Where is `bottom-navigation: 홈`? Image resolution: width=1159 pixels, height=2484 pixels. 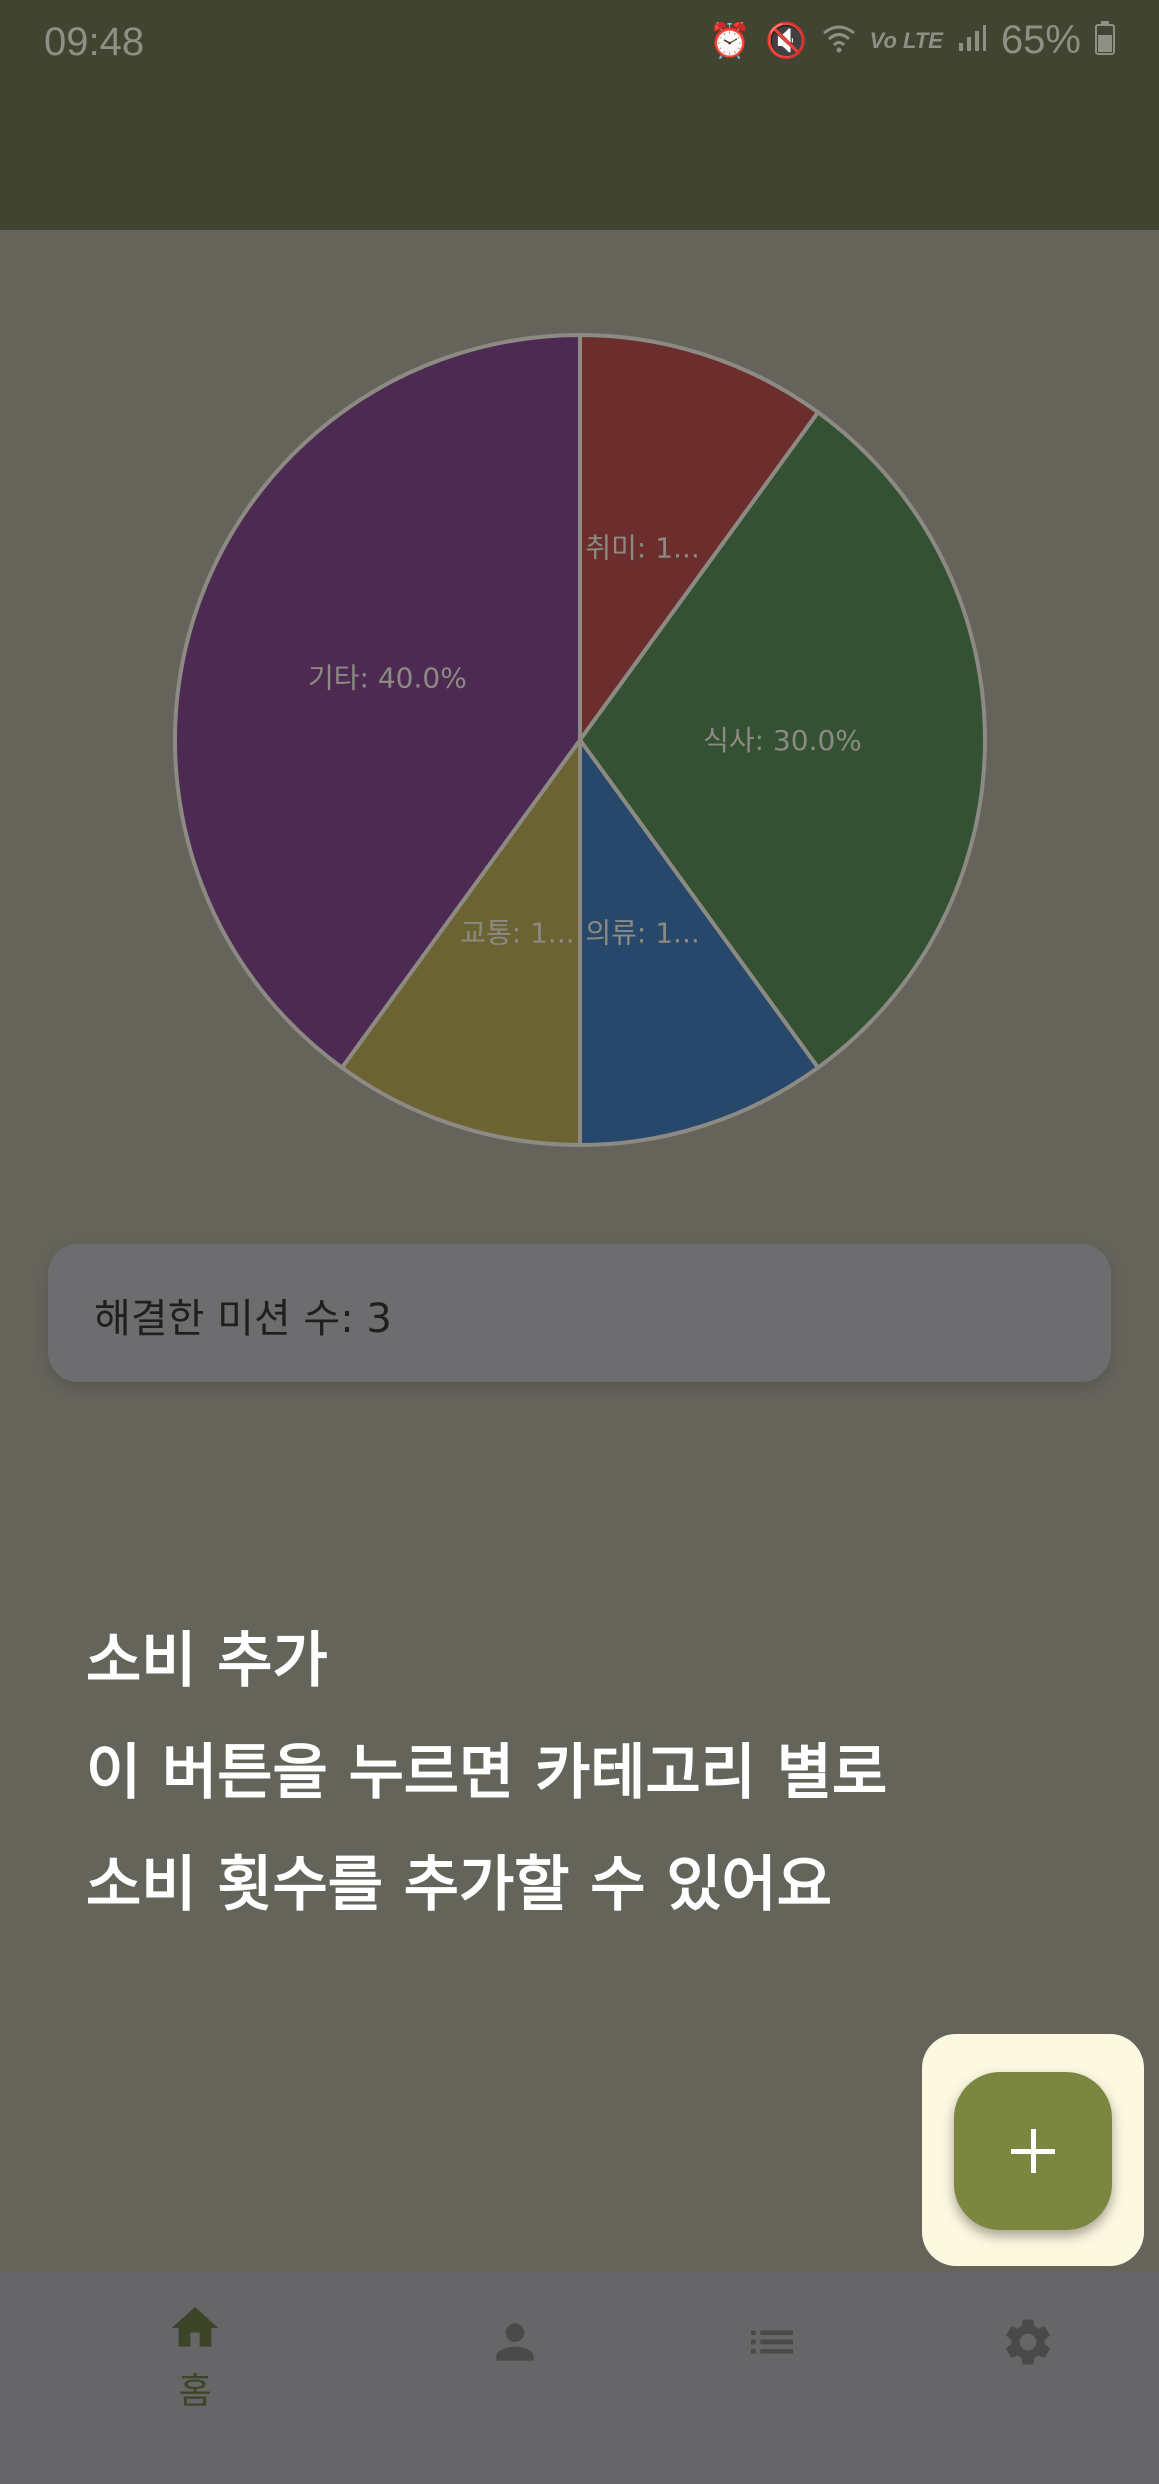 bottom-navigation: 홈 is located at coordinates (579, 2378).